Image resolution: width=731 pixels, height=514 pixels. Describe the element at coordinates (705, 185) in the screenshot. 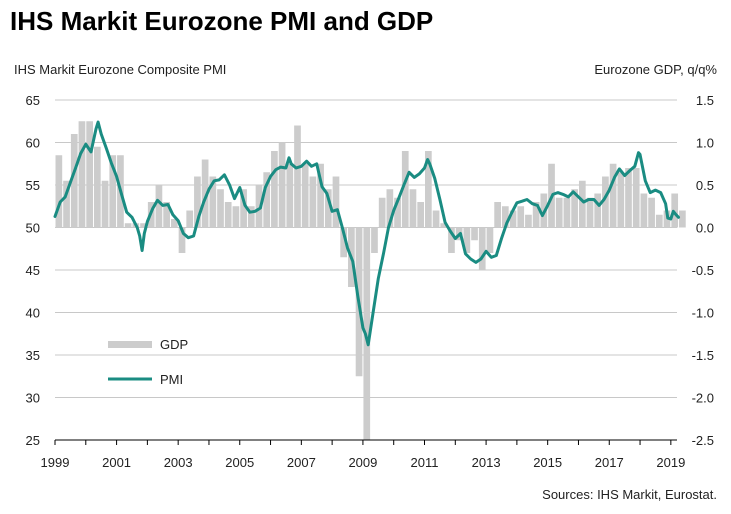

I see `right-tick-label: 0.5` at that location.